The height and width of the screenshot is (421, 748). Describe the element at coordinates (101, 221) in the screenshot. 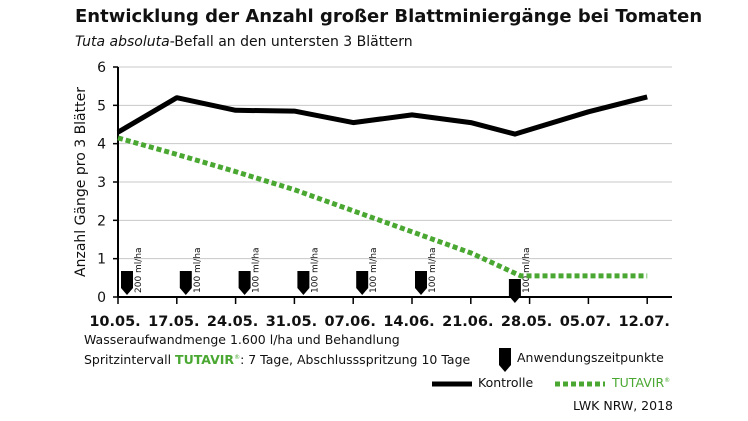

I see `y-tick-label: 2` at that location.